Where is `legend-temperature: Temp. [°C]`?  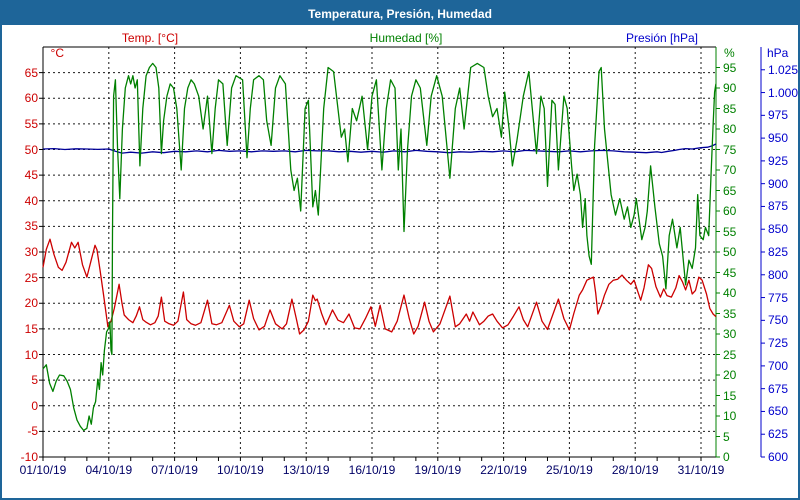 legend-temperature: Temp. [°C] is located at coordinates (150, 38).